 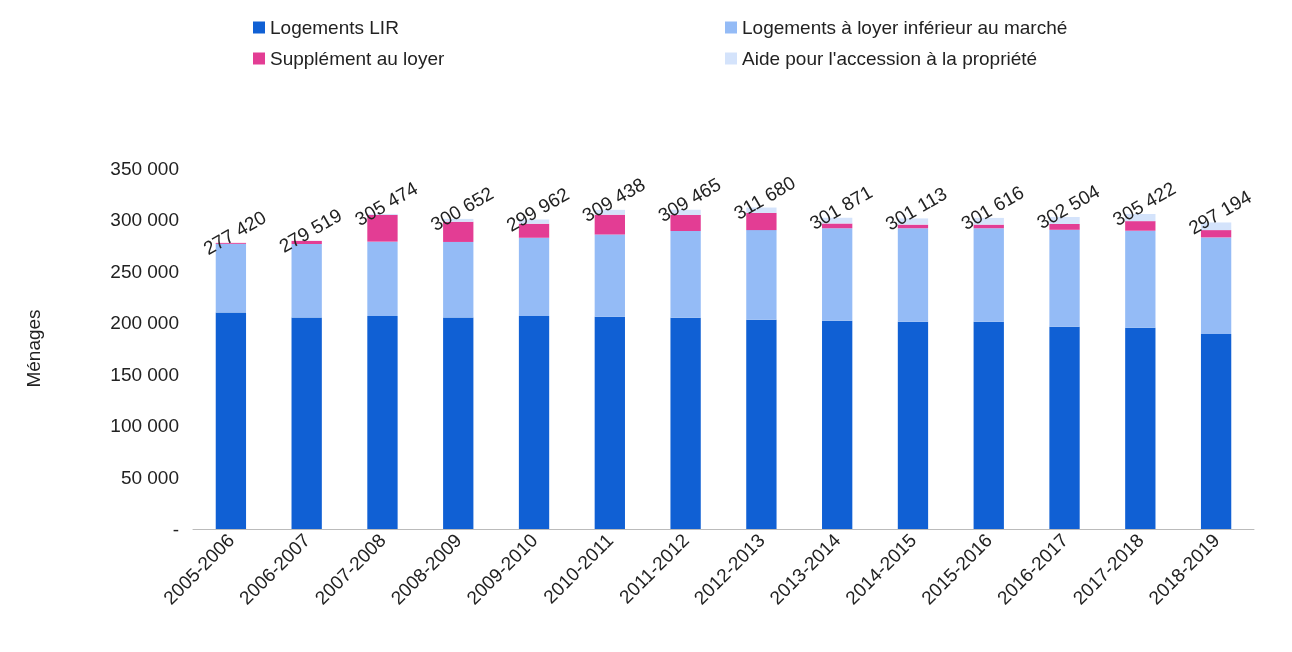 I want to click on y-tick-label: 350 000, so click(x=144, y=168).